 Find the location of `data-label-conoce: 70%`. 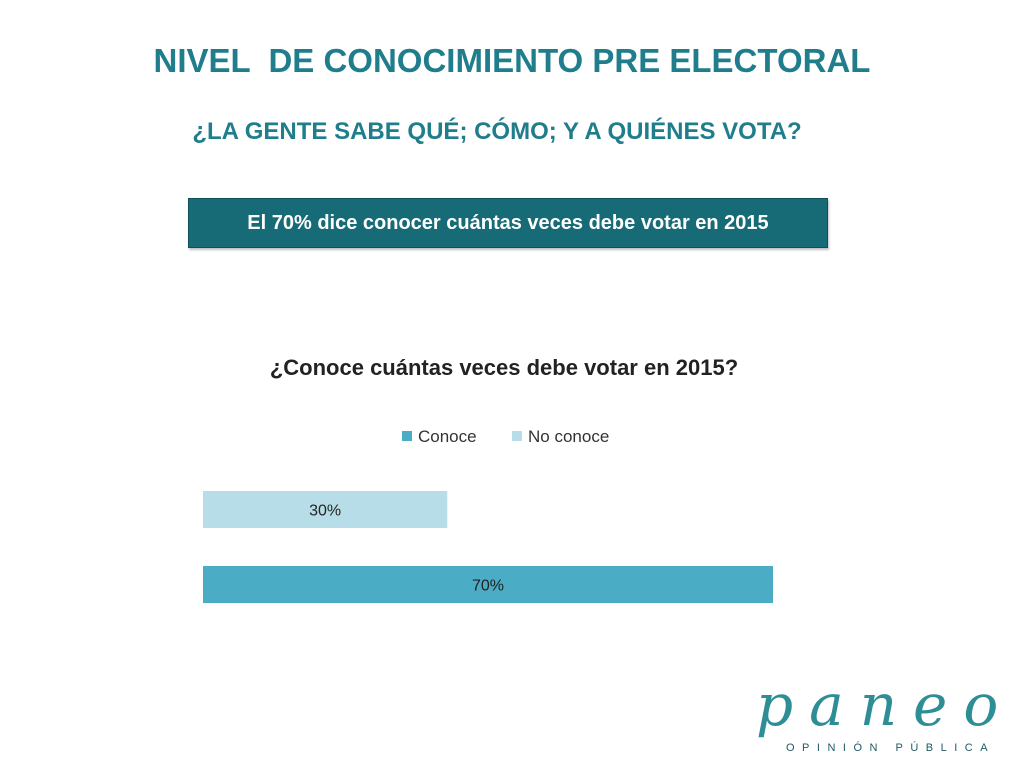

data-label-conoce: 70% is located at coordinates (488, 586).